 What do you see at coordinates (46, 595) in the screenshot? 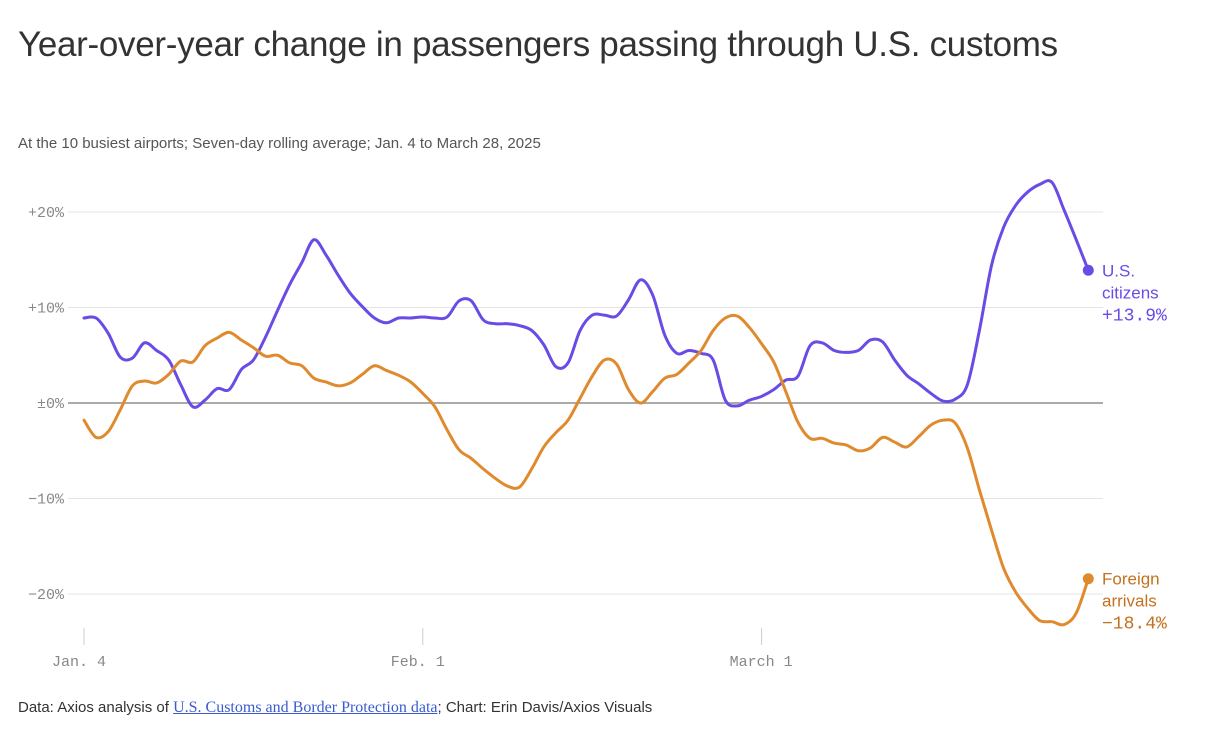
I see `y-tick-label: −20%` at bounding box center [46, 595].